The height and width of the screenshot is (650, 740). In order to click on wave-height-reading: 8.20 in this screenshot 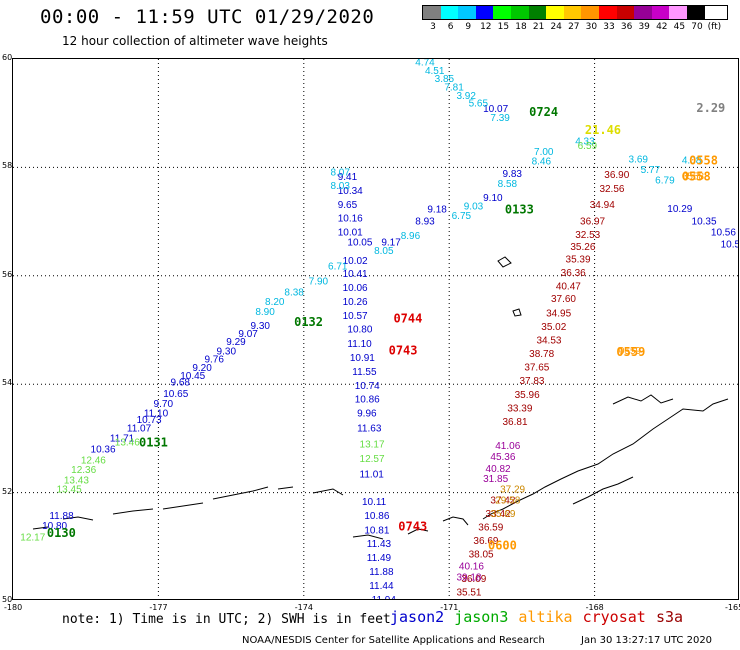, I will do `click(275, 302)`.